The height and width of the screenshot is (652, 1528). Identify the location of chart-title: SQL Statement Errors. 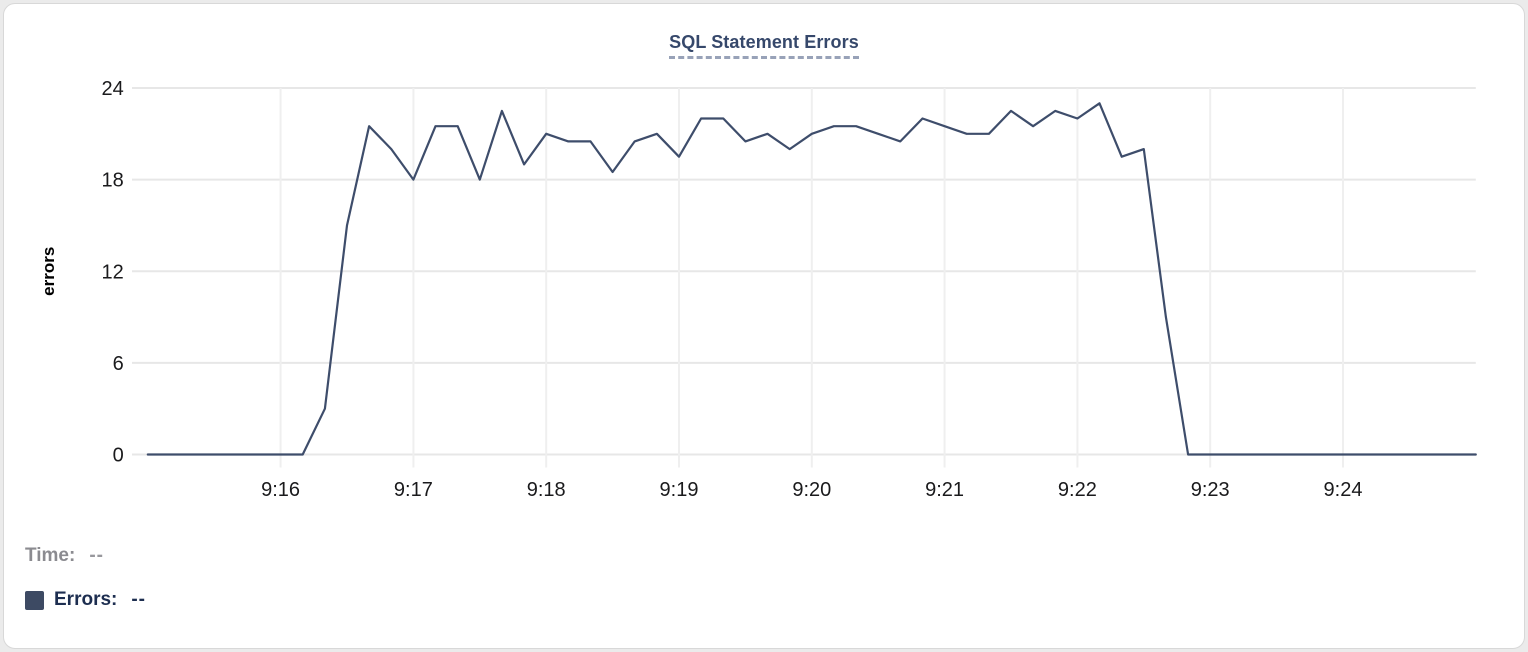
(764, 45).